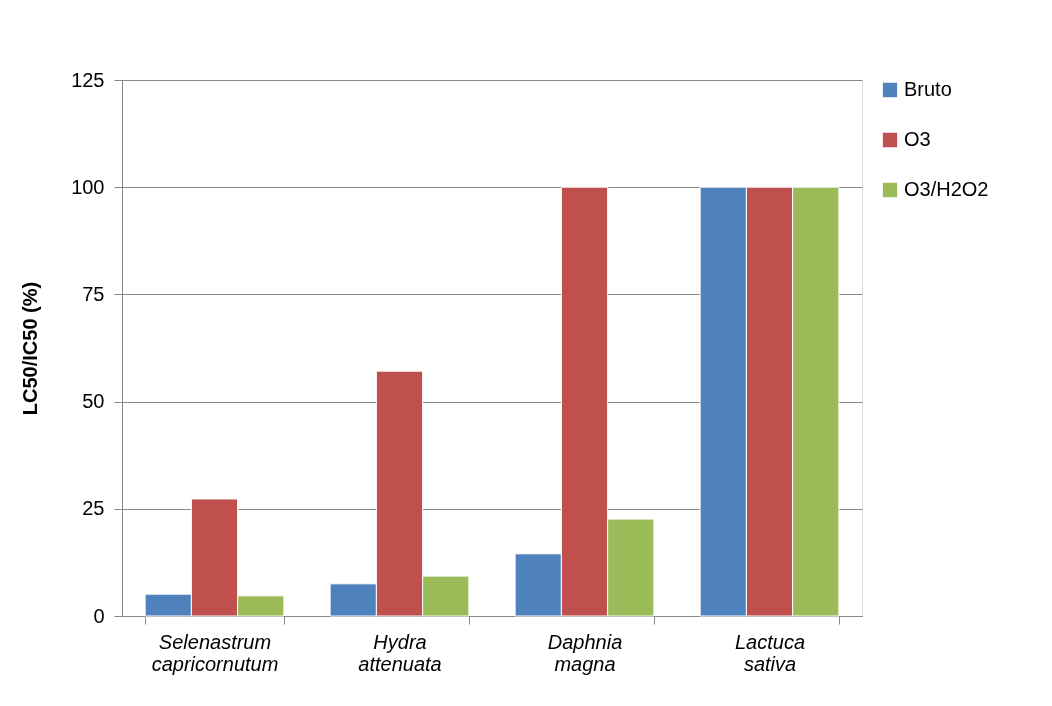  I want to click on y-tick-label: 125, so click(88, 79).